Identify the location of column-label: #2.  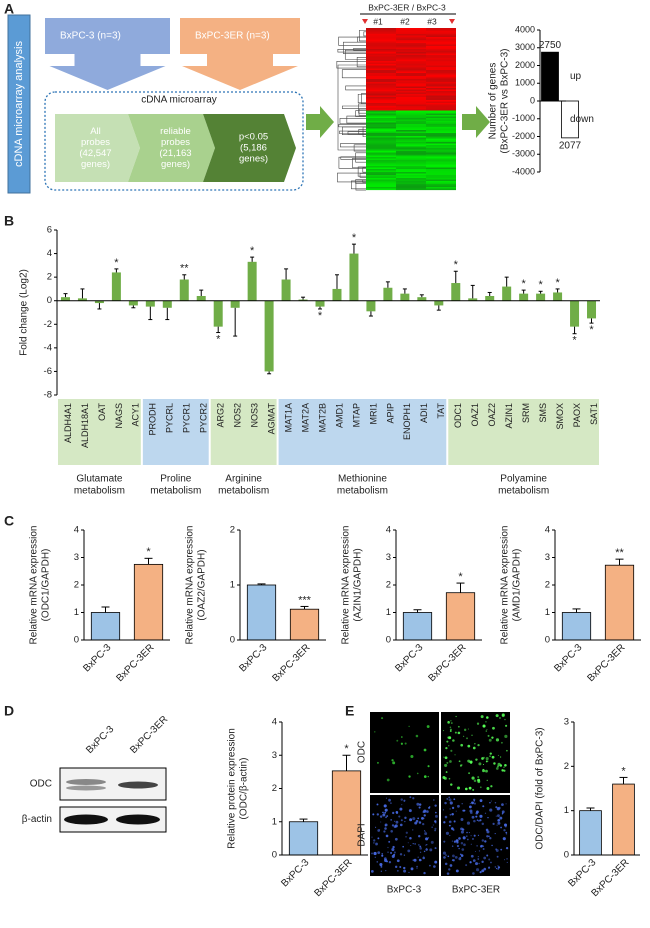
(405, 21).